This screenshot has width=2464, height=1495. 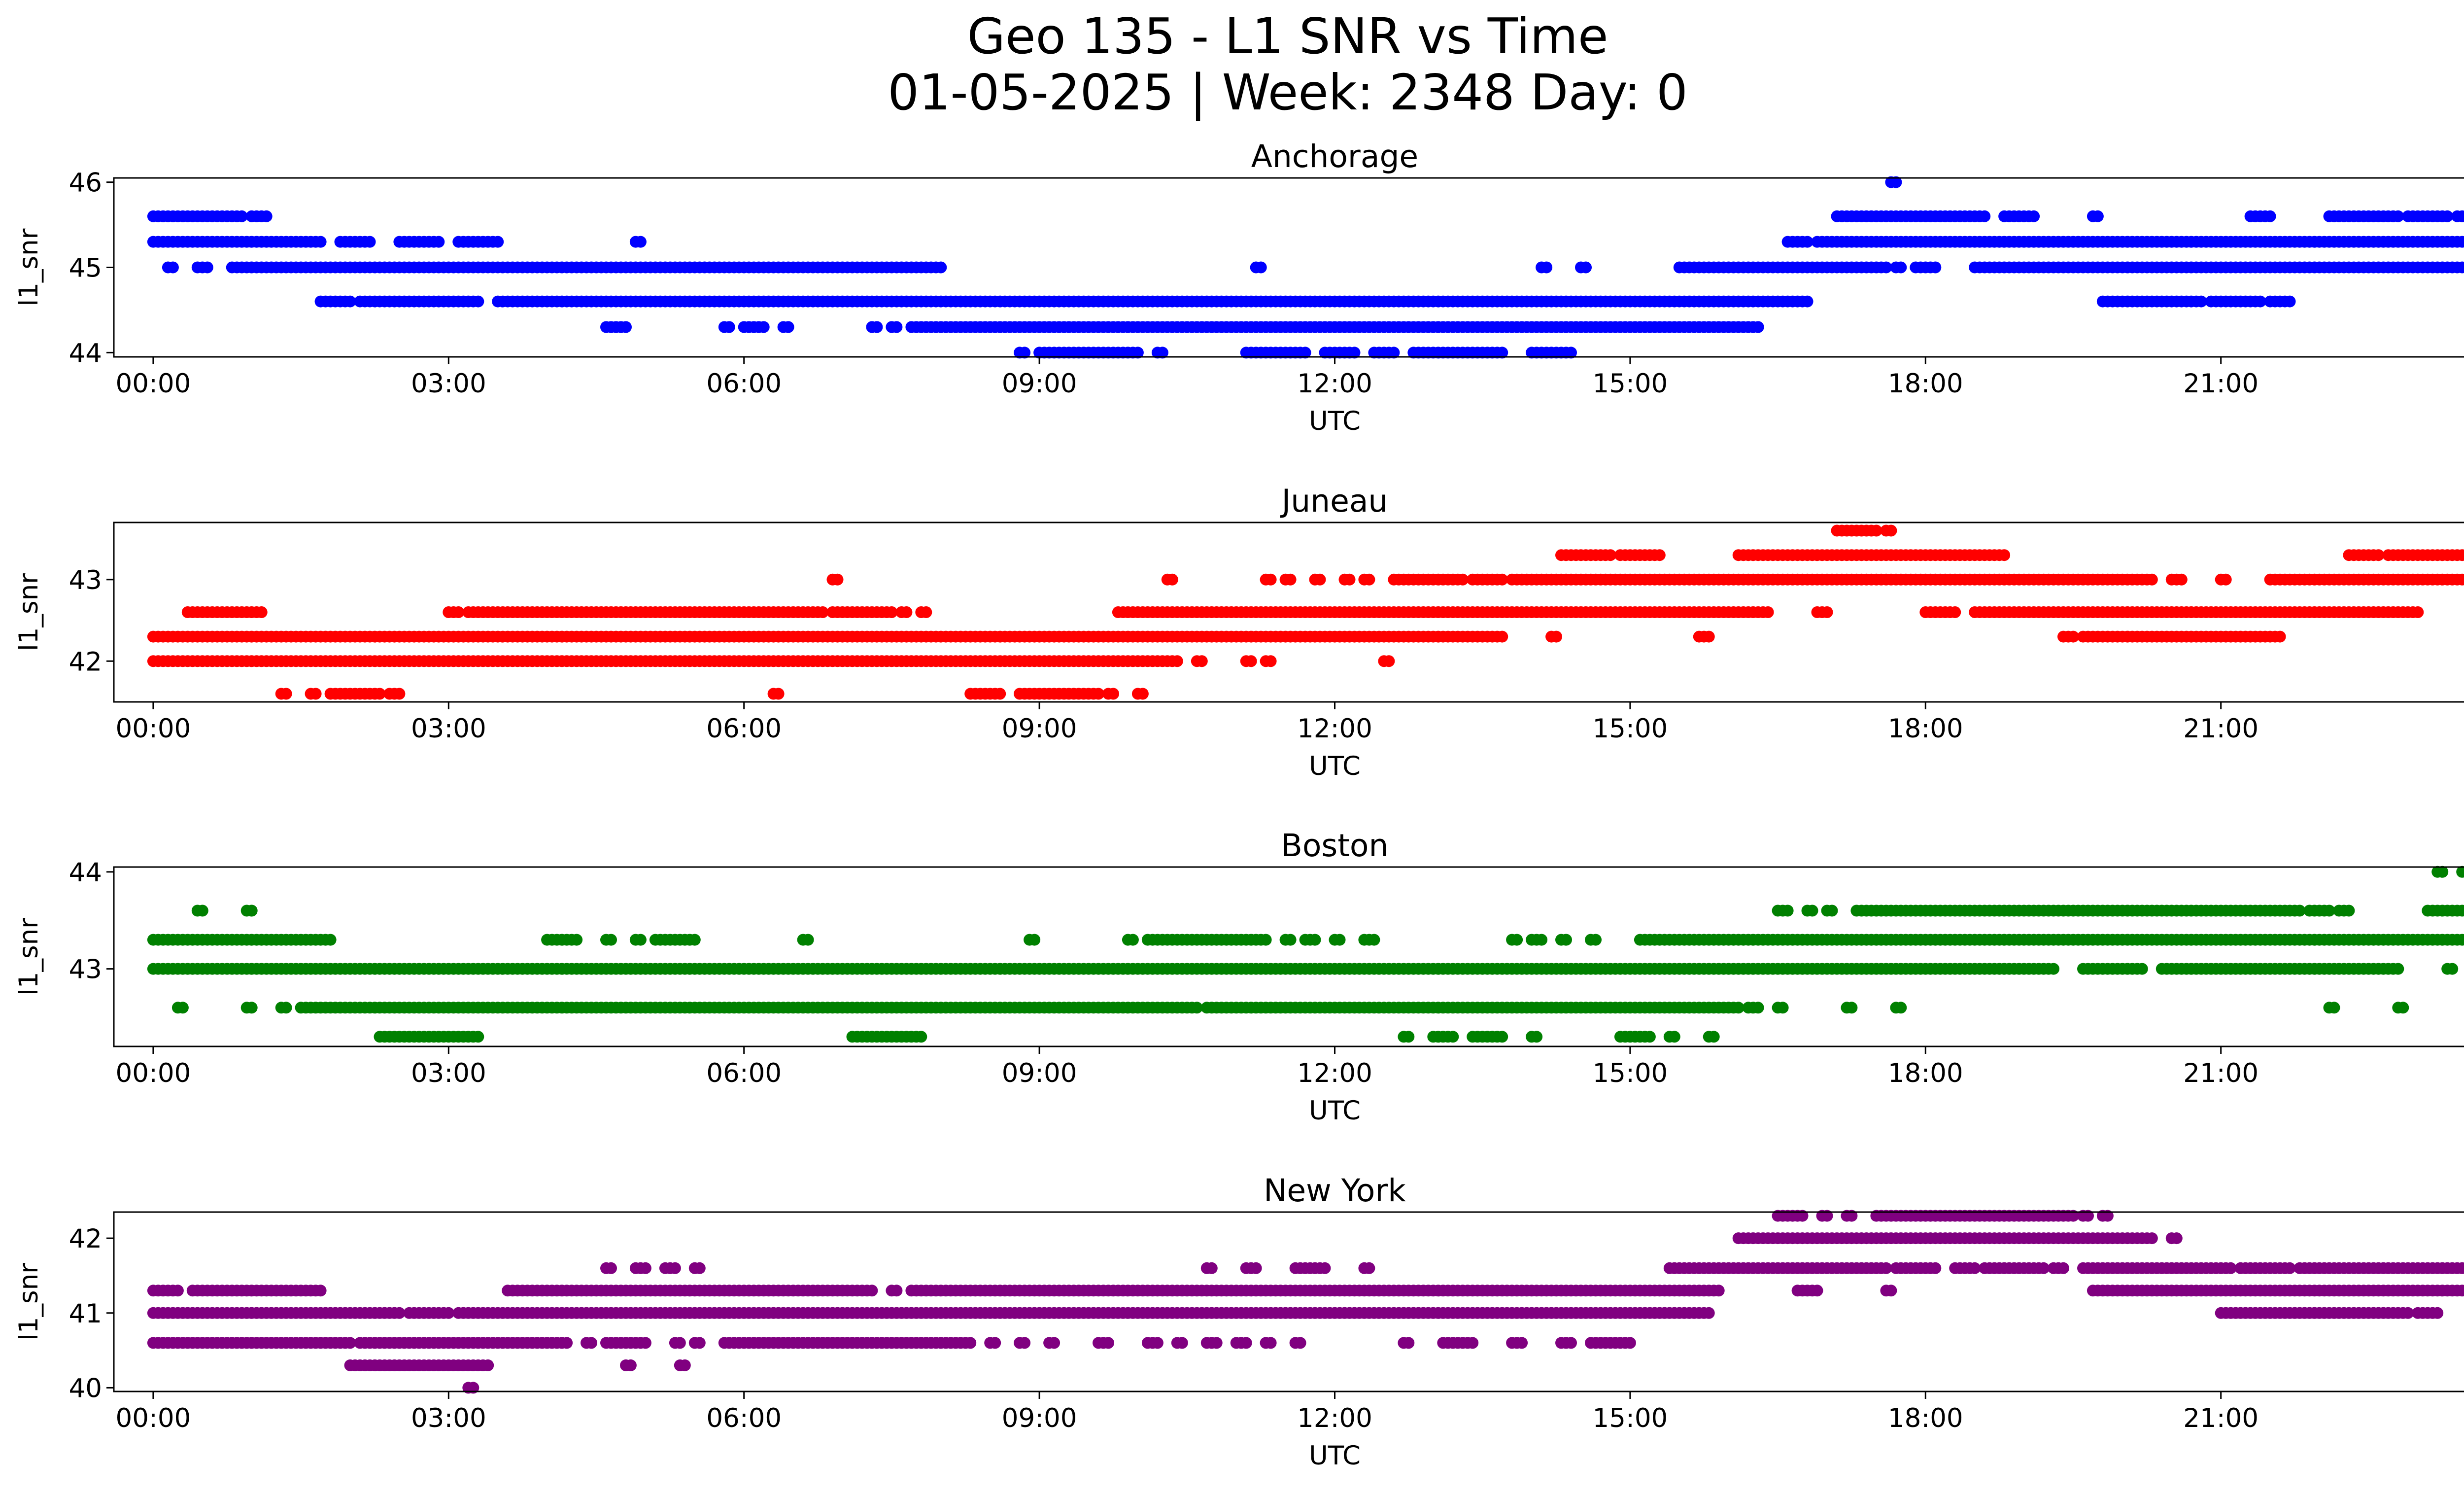 I want to click on x-tick-label: 06:00, so click(x=744, y=729).